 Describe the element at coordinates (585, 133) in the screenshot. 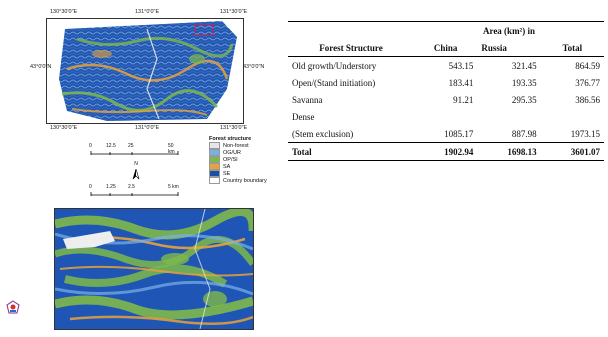

I see `cell-total: 1973.15` at that location.